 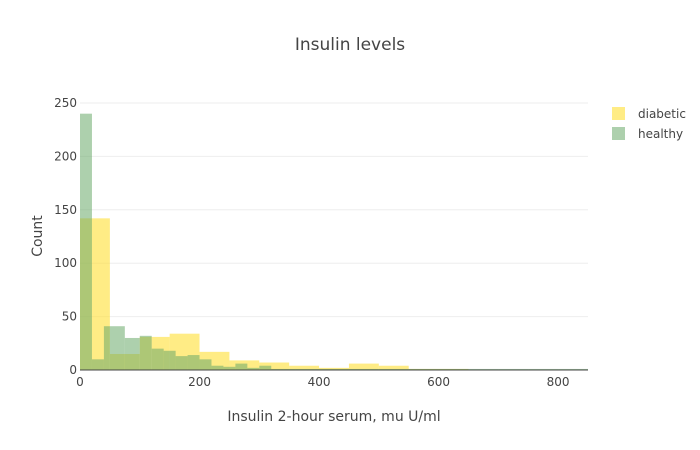 What do you see at coordinates (65, 236) in the screenshot?
I see `y-tick-labels: 0 50 100 150 200 250` at bounding box center [65, 236].